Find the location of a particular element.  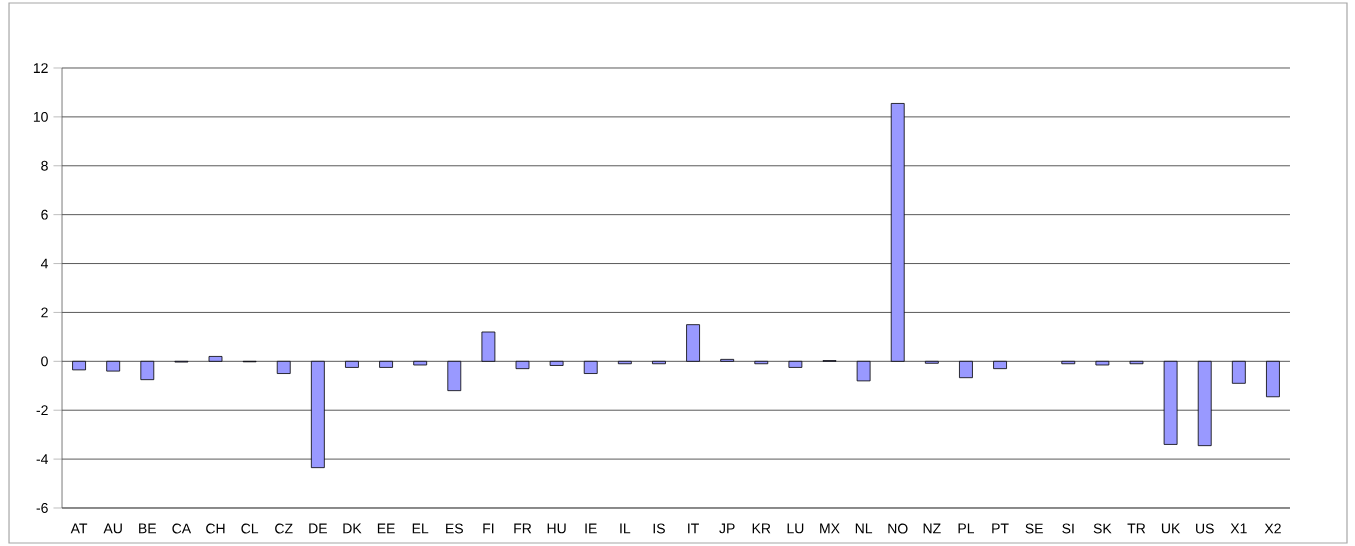

x-tick-label: CL is located at coordinates (250, 528).